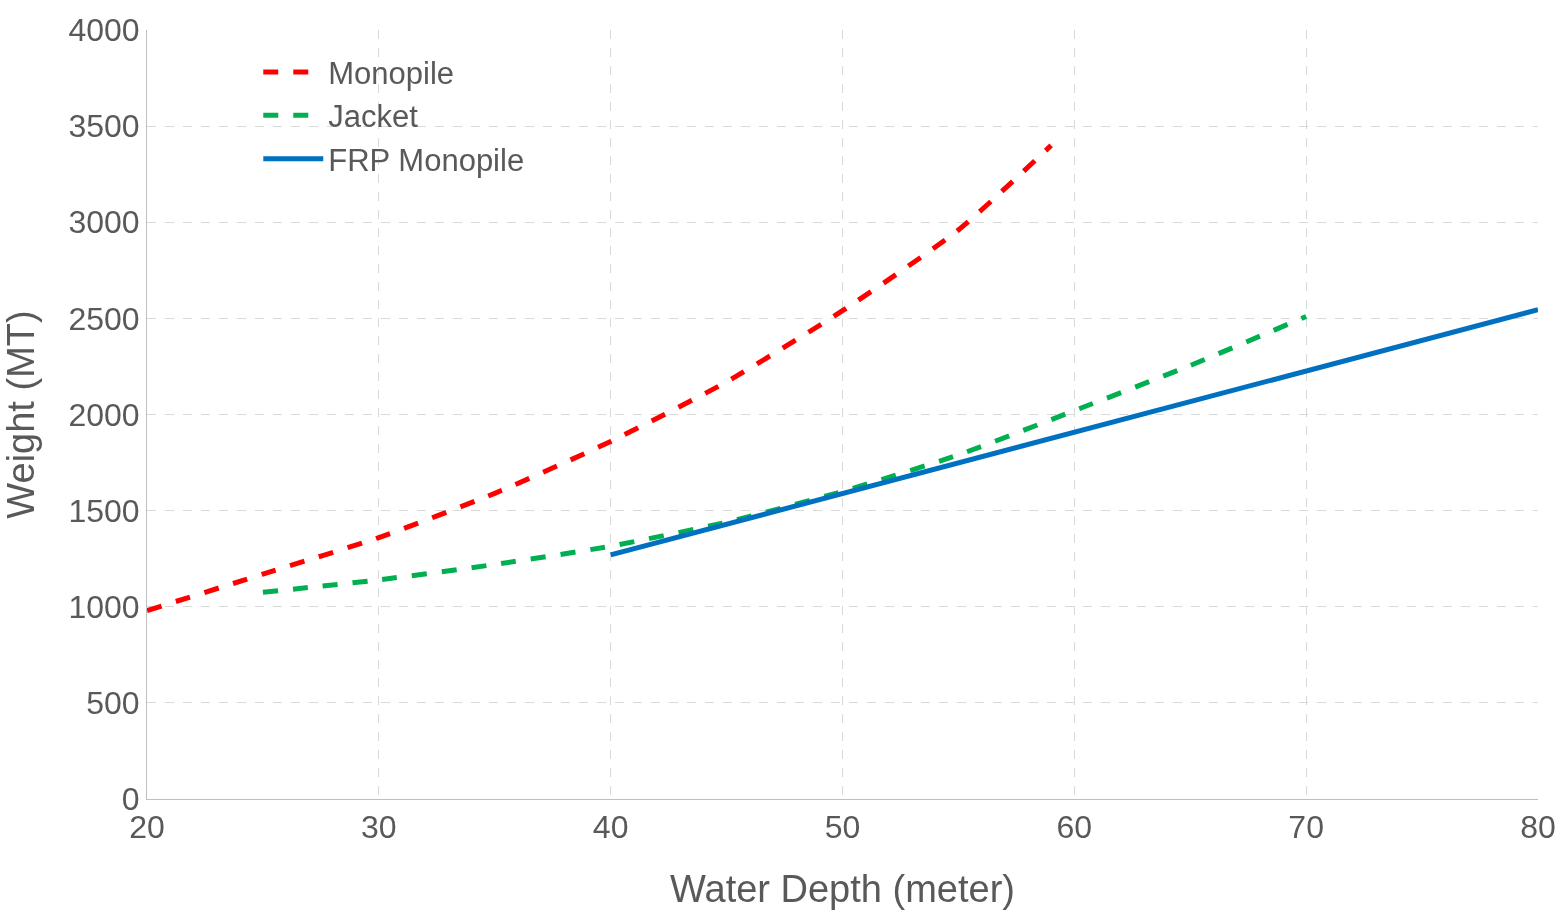  Describe the element at coordinates (147, 827) in the screenshot. I see `x-tick-label: 20` at that location.